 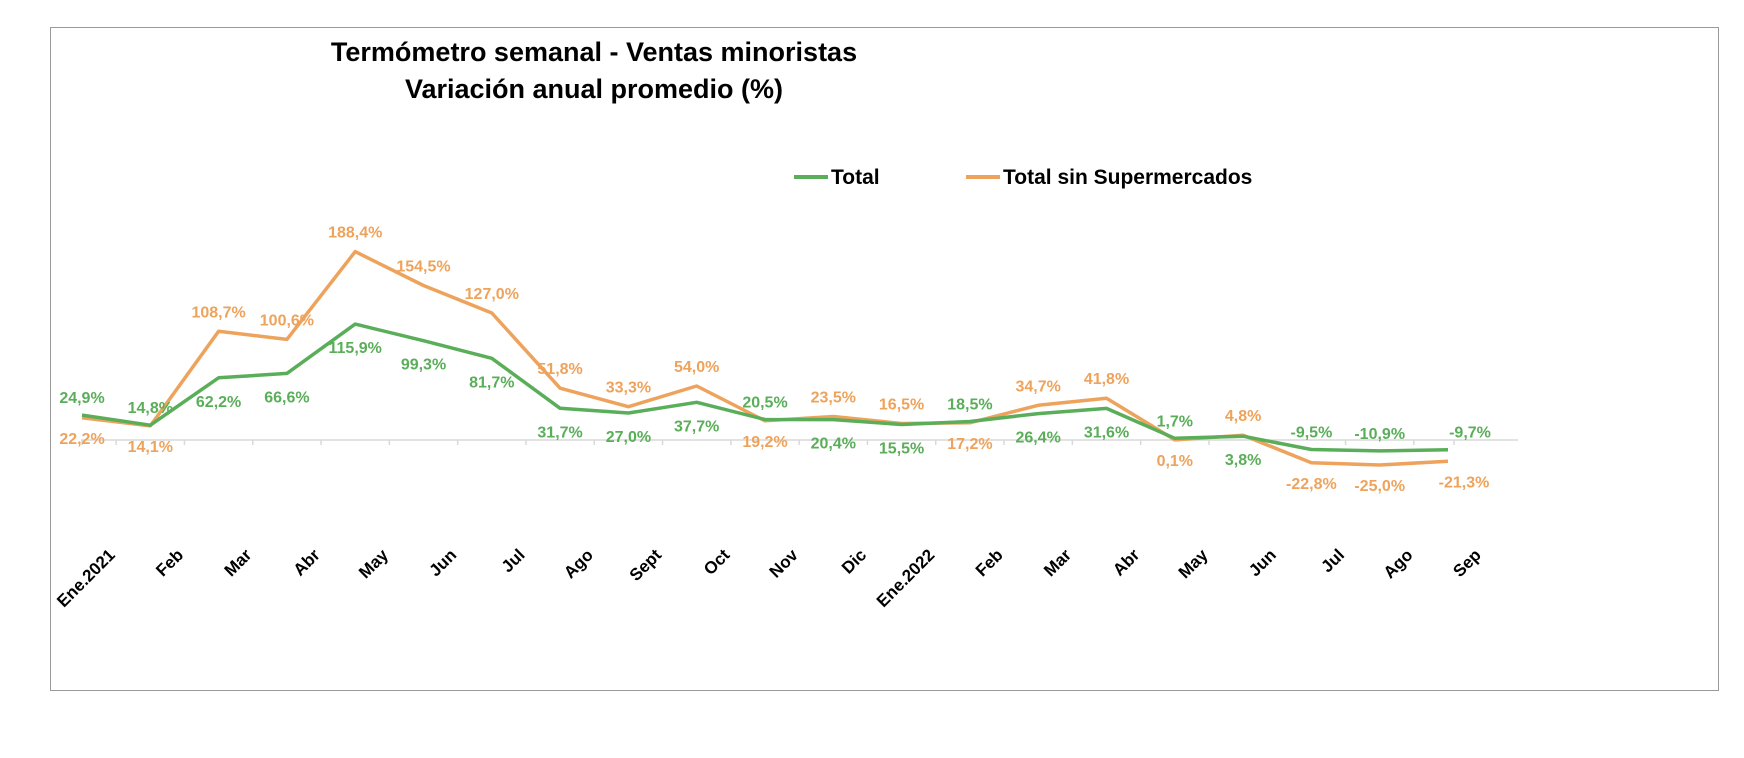 I want to click on data-label-total-12: 15,5%, so click(x=901, y=449).